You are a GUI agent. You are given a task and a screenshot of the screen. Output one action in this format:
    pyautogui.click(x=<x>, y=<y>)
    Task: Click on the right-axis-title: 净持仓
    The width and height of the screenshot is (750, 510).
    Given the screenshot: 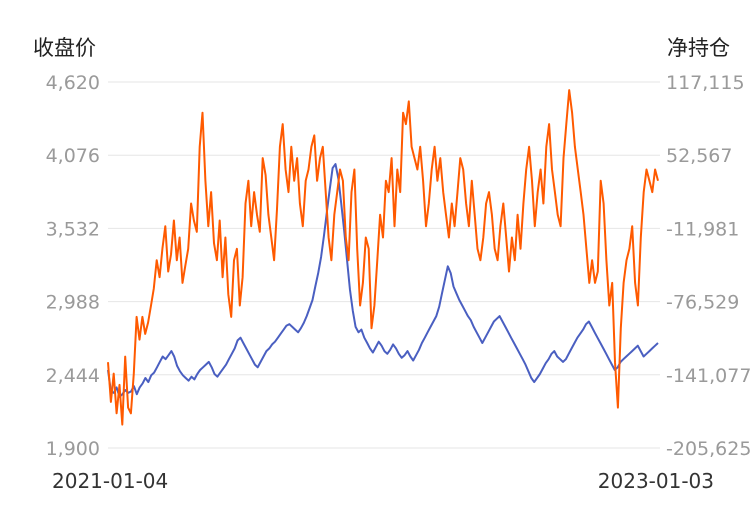 What is the action you would take?
    pyautogui.click(x=698, y=48)
    